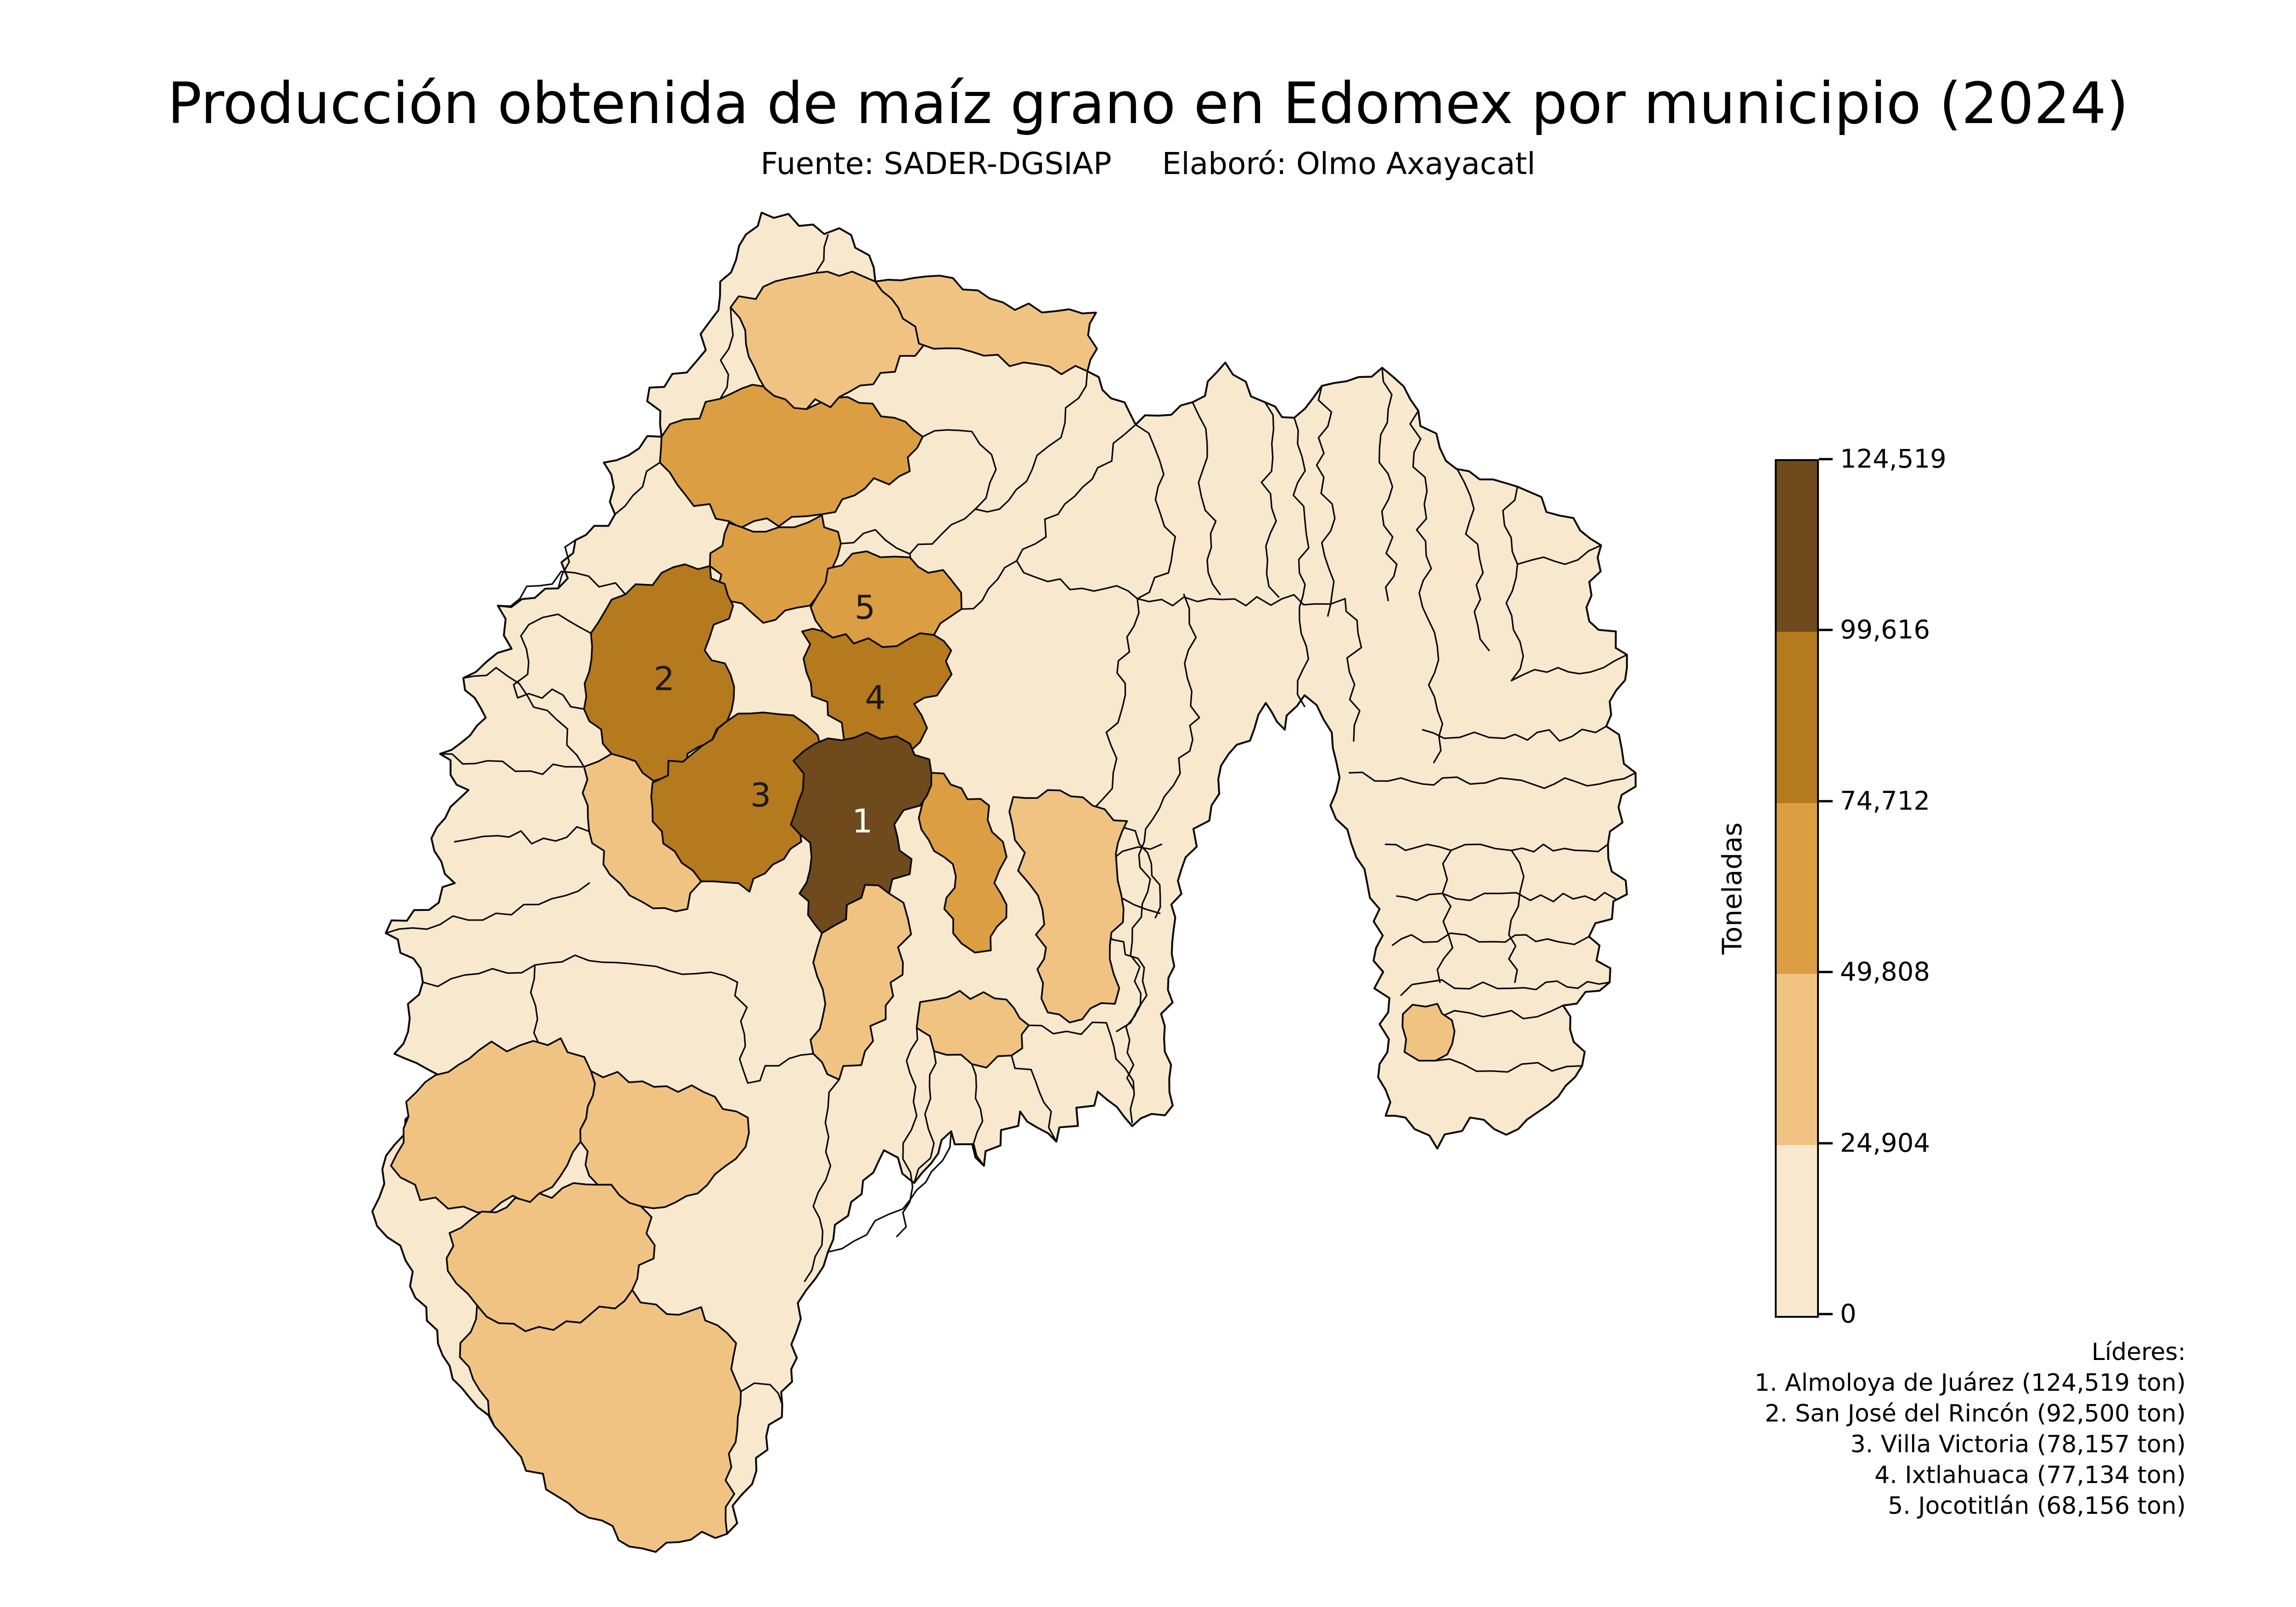 This screenshot has width=2296, height=1607. Describe the element at coordinates (1874, 1143) in the screenshot. I see `colorbar-tick: 24,904` at that location.